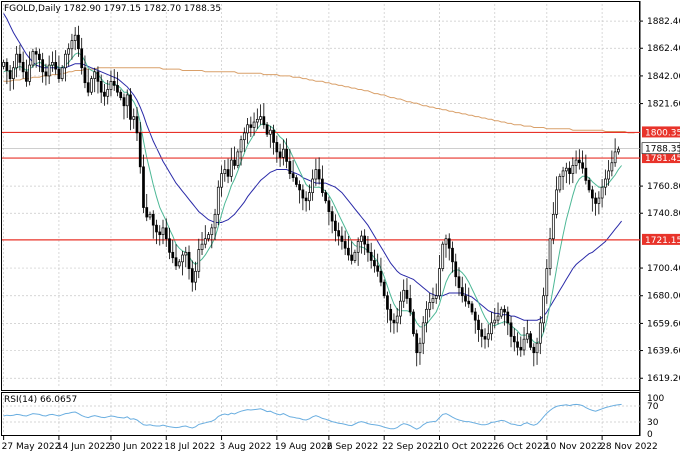  What do you see at coordinates (246, 447) in the screenshot?
I see `xtick-label: 3 Aug 2022` at bounding box center [246, 447].